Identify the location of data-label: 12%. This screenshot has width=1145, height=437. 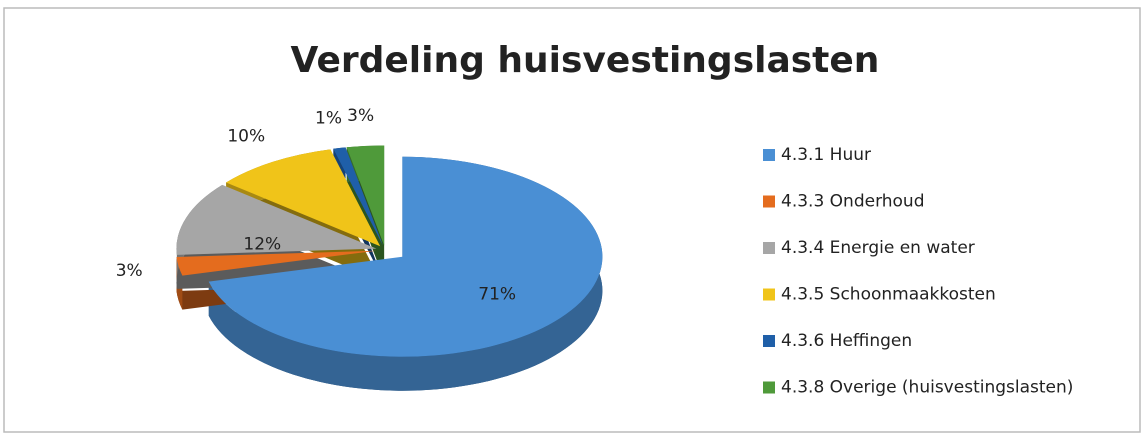
(262, 245).